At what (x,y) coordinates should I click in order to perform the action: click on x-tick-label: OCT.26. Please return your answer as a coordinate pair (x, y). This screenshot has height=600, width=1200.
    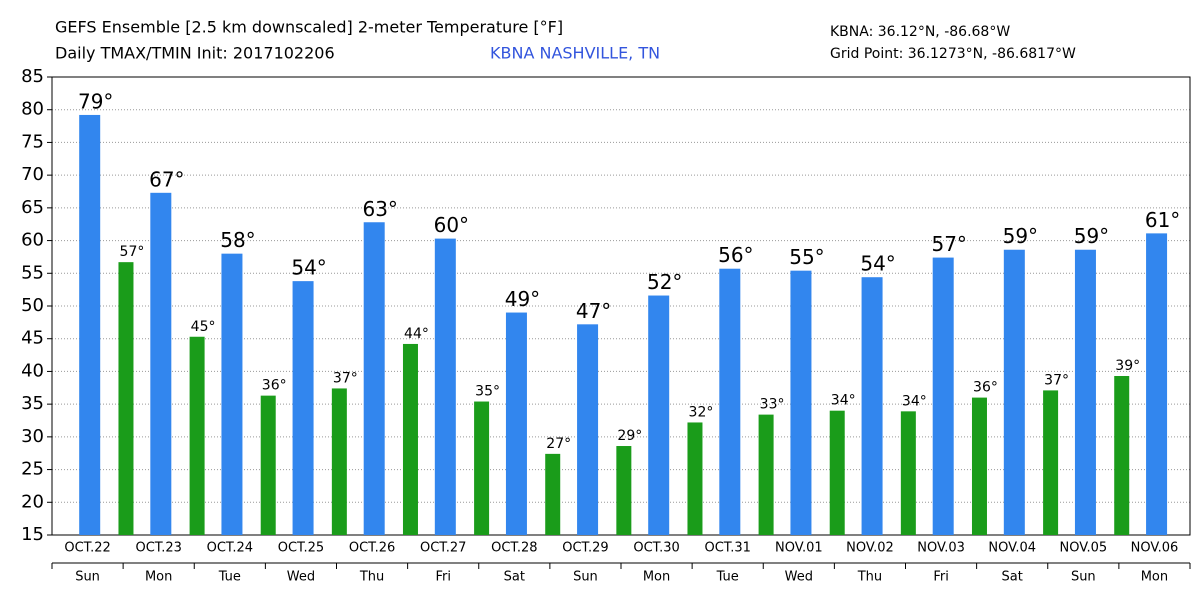
    Looking at the image, I should click on (372, 548).